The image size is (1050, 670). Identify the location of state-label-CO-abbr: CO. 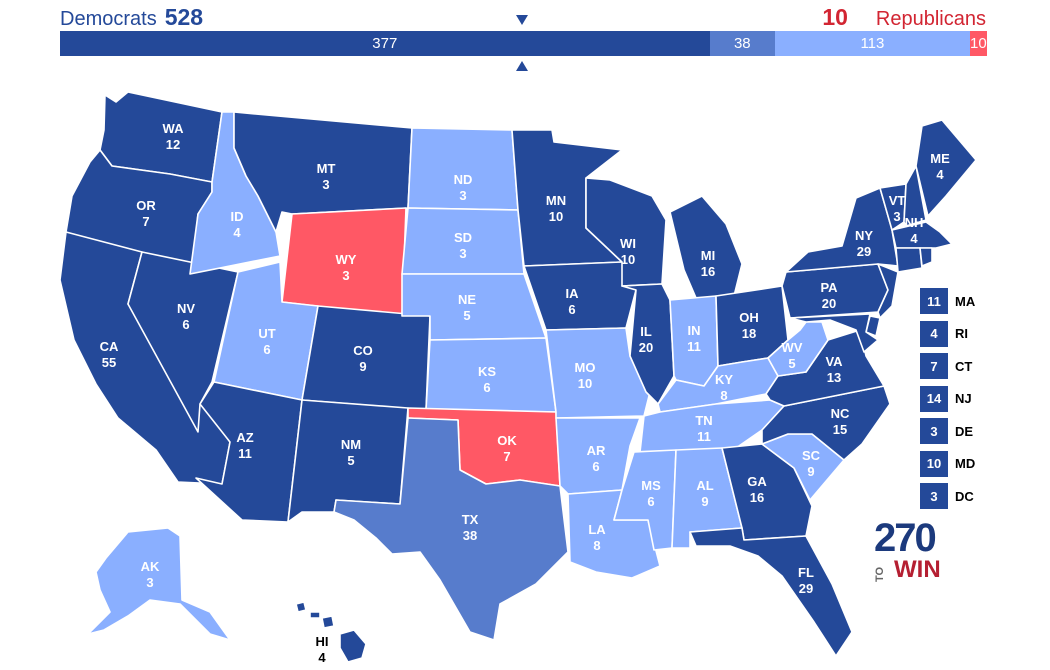
(363, 350).